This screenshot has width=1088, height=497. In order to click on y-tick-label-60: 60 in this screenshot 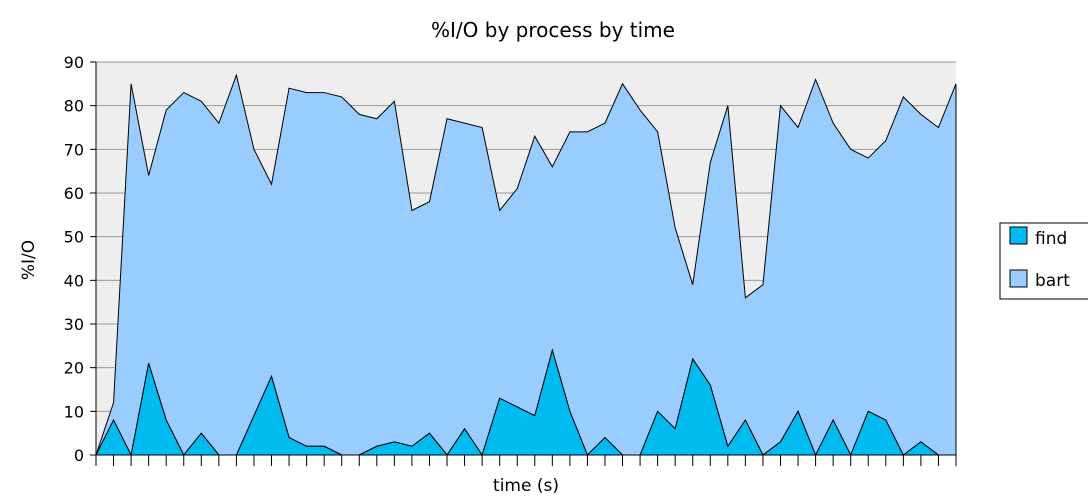, I will do `click(74, 193)`.